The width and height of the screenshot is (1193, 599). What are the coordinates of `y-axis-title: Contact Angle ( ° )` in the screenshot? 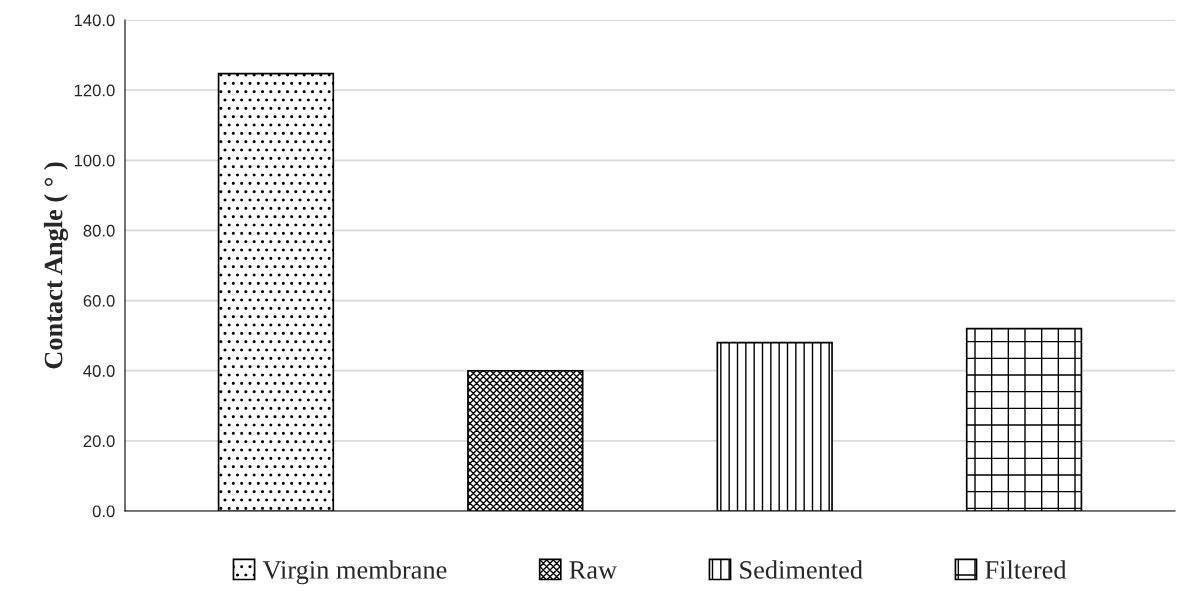 It's located at (56, 265).